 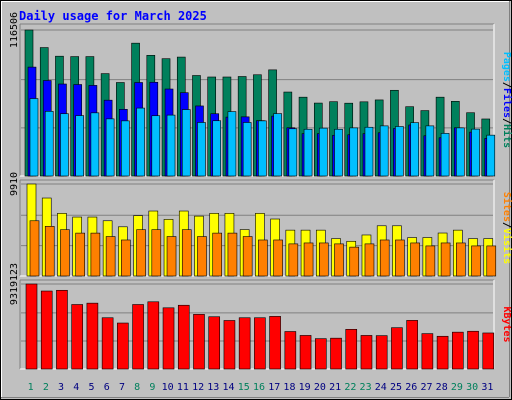 I want to click on x-tick-label-22: 22, so click(x=350, y=387).